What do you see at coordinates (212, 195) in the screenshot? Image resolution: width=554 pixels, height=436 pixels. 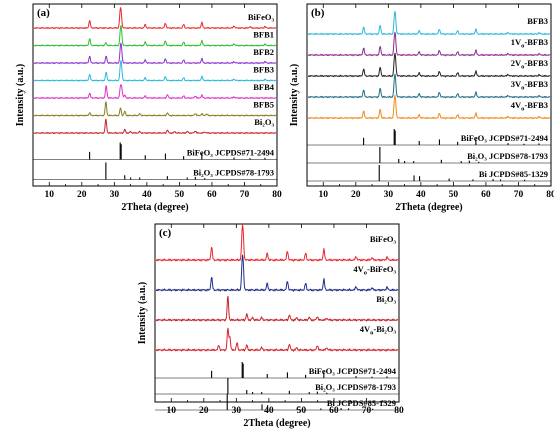 I see `panel-a-xtick-label-60: 60` at bounding box center [212, 195].